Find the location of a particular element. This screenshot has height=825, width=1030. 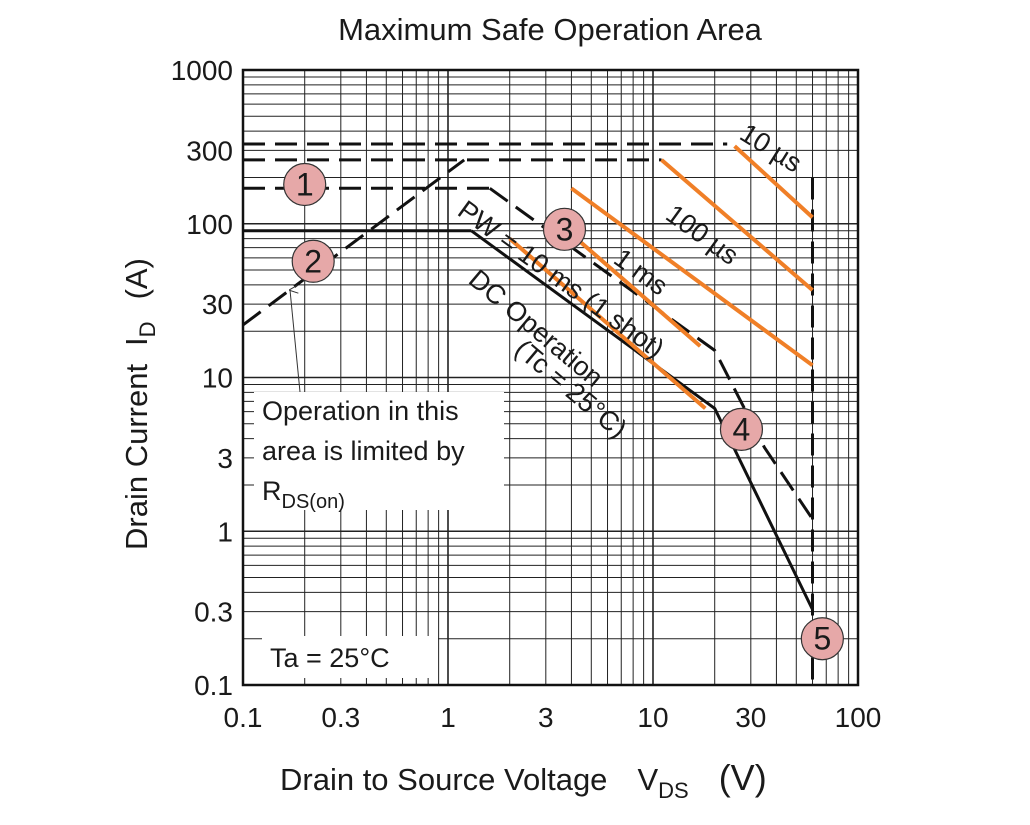

series-thermal-dc is located at coordinates (607, 323).